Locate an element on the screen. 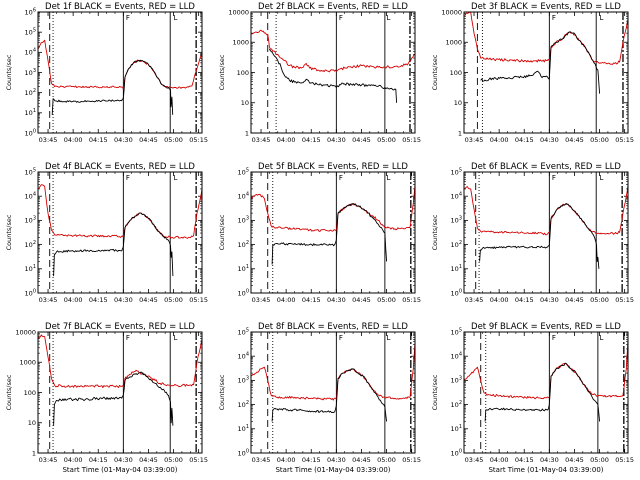 This screenshot has height=480, width=640. panel-title: Det 5f BLACK = Events, RED = LLD is located at coordinates (333, 167).